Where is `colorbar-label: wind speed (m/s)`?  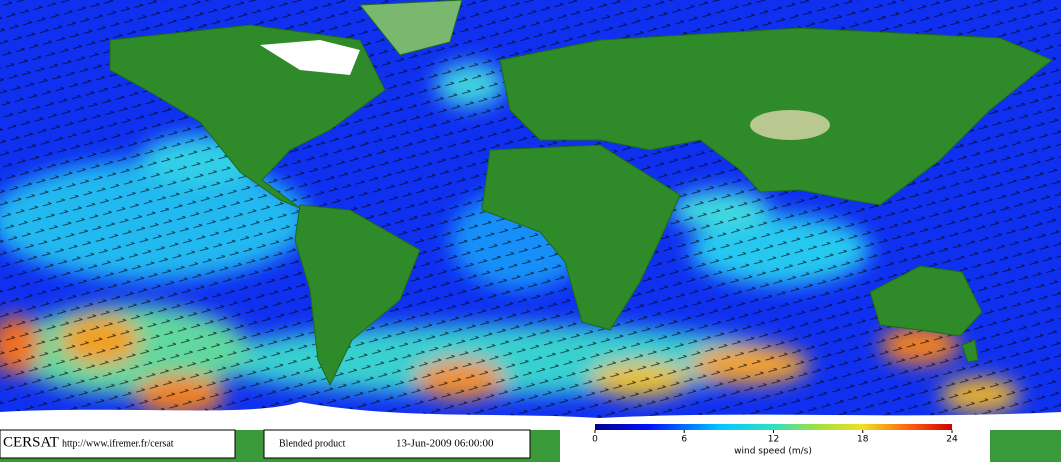 colorbar-label: wind speed (m/s) is located at coordinates (773, 452).